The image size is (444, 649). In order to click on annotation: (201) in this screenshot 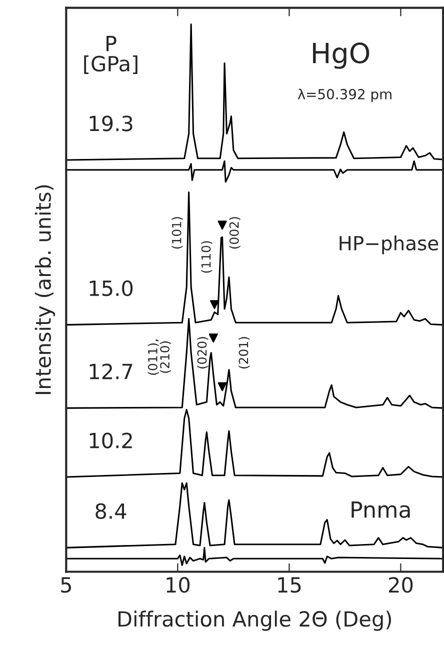, I will do `click(244, 352)`.